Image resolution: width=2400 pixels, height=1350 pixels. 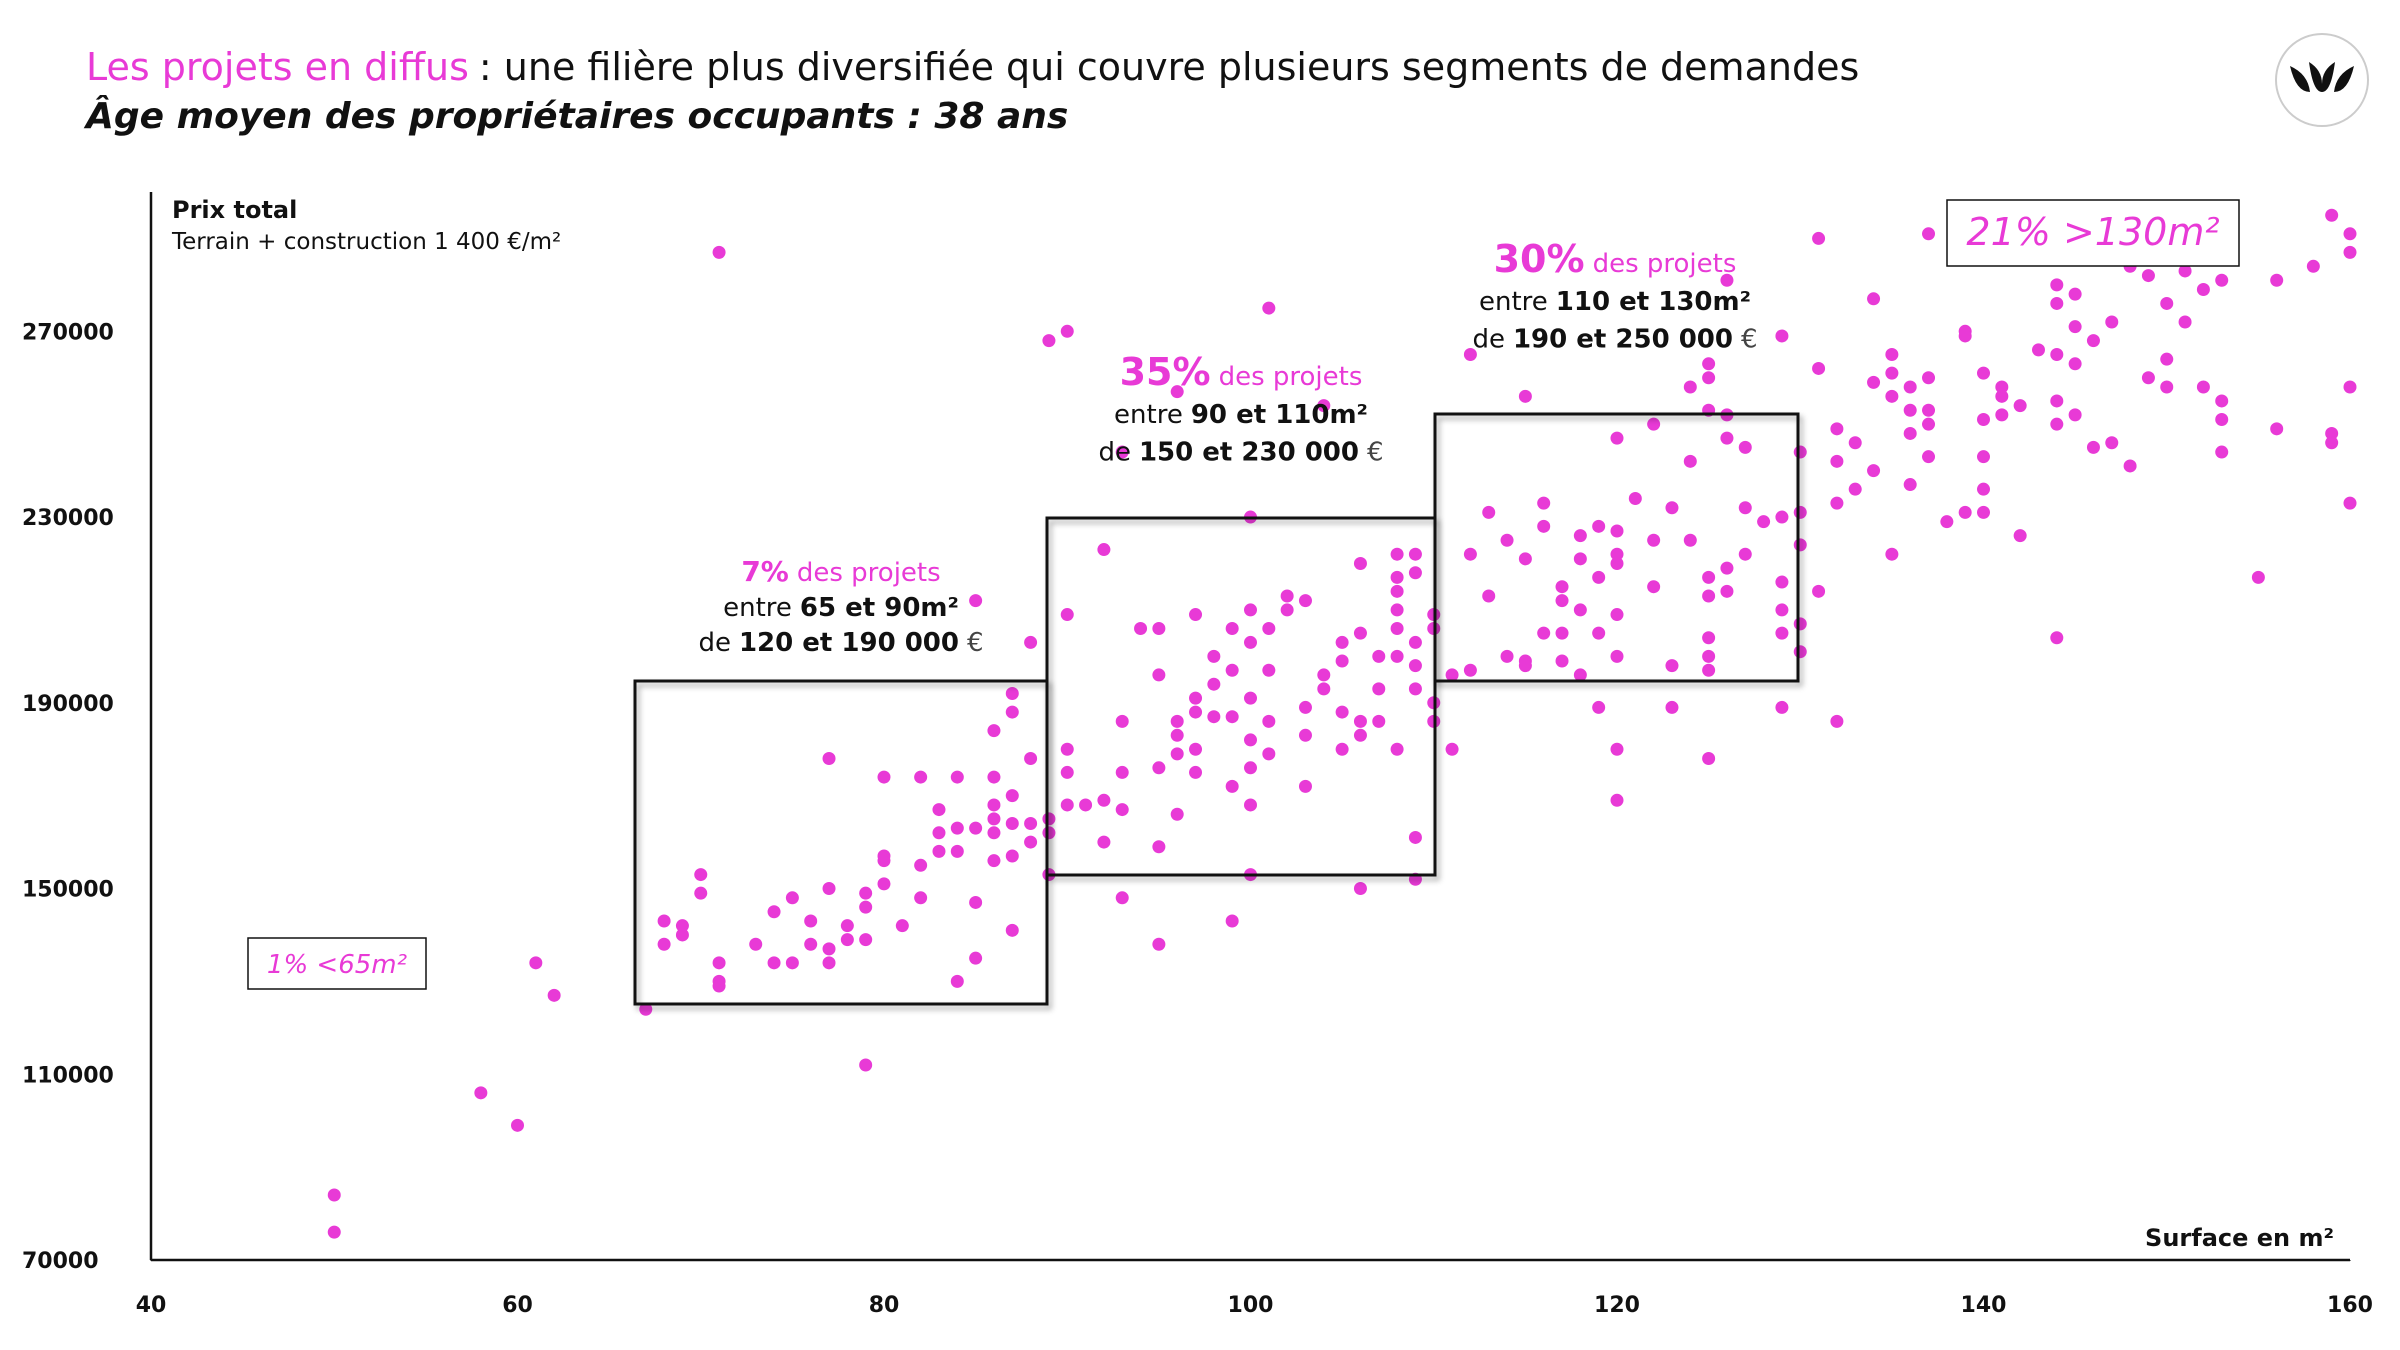 I want to click on annotation-label: des projets, so click(x=1291, y=377).